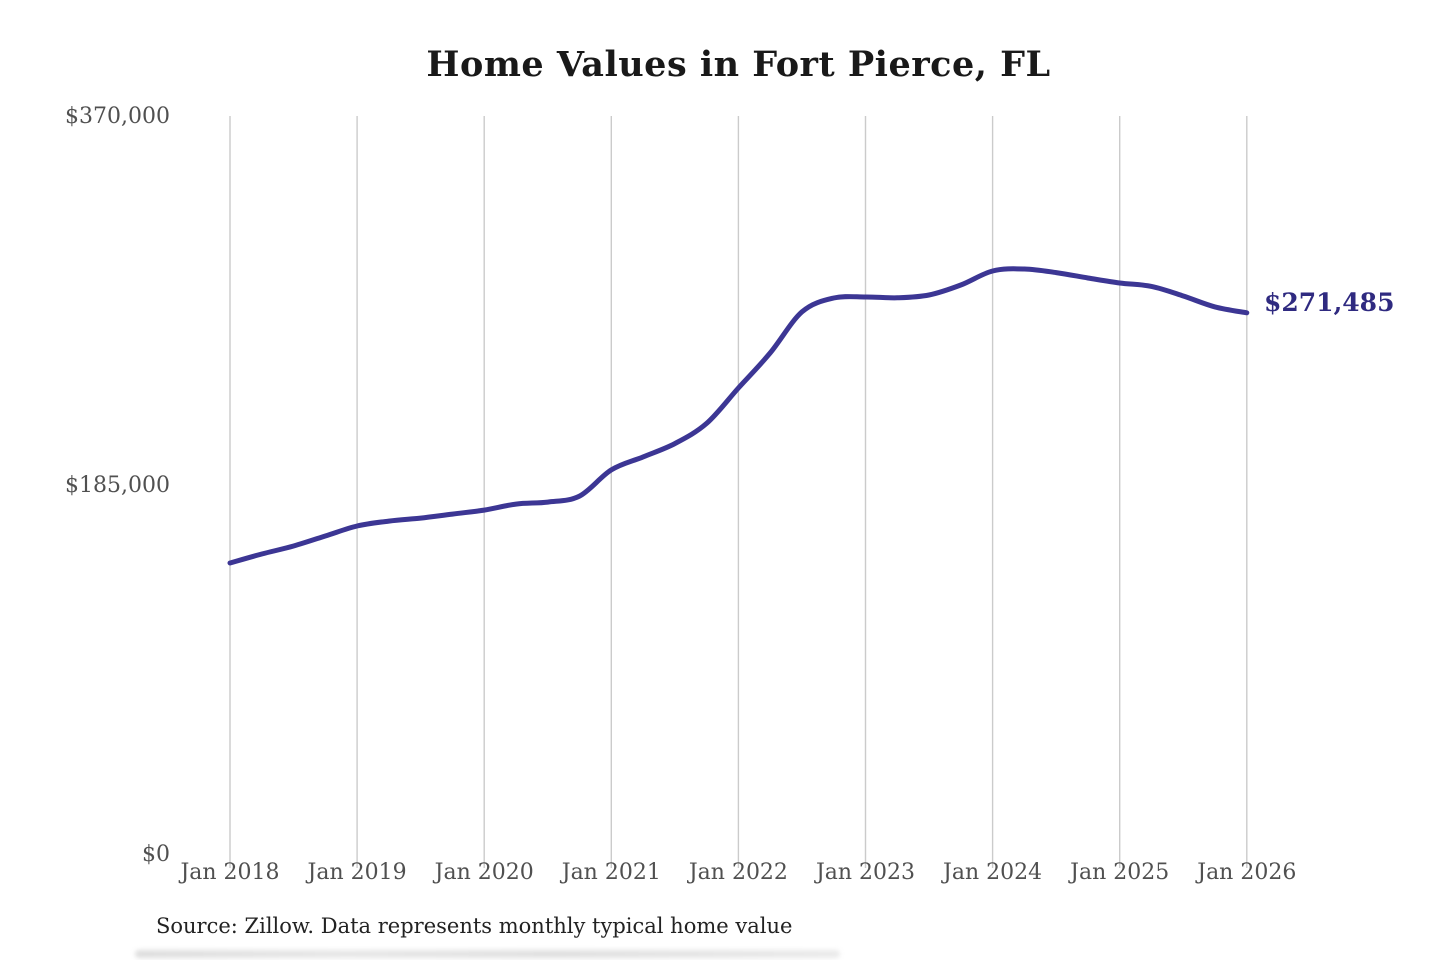 The width and height of the screenshot is (1440, 960). Describe the element at coordinates (611, 872) in the screenshot. I see `x-axis-tick: Jan 2021` at that location.